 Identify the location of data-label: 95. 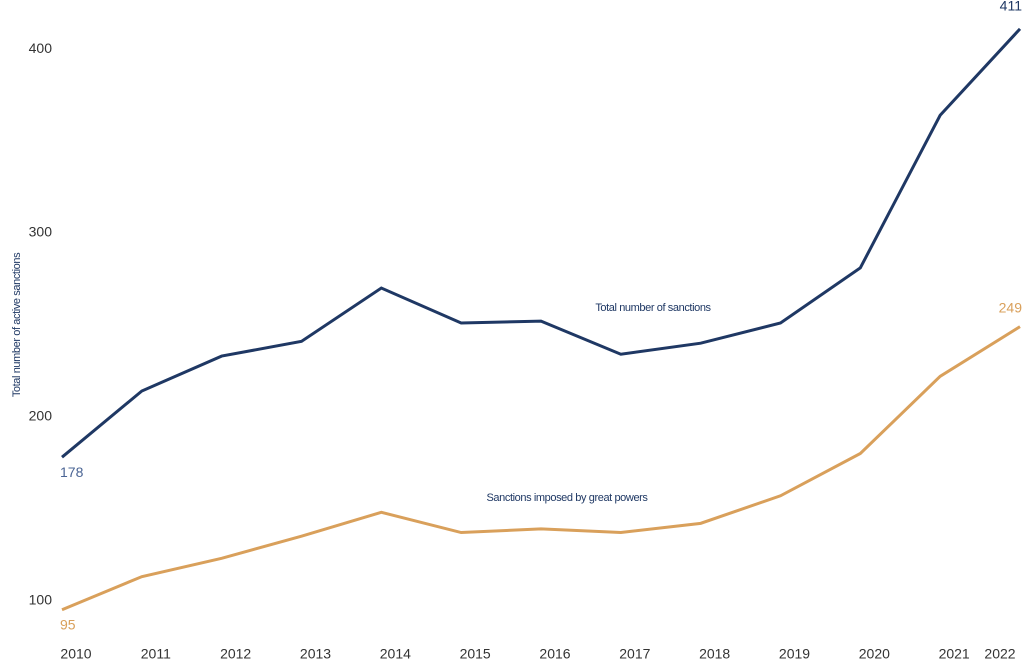
(68, 624).